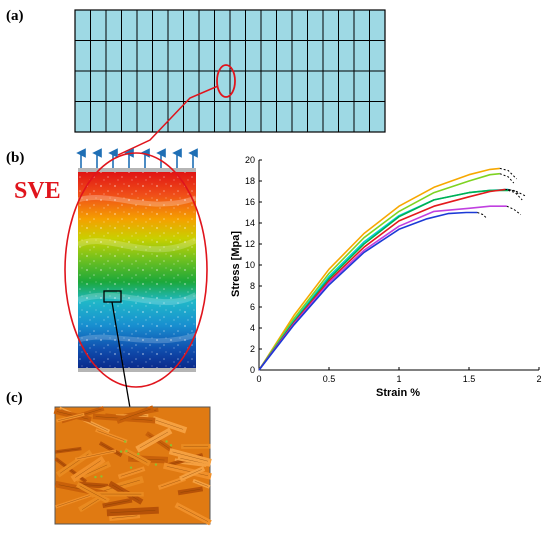 This screenshot has width=550, height=536. I want to click on fiber-mesh, so click(230, 71).